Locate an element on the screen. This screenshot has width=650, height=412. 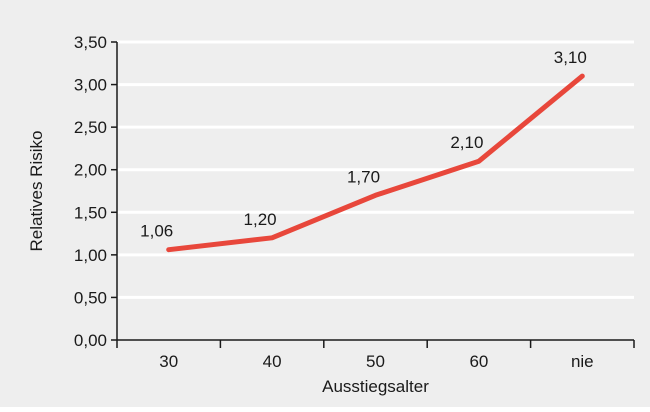
y-tick-label: 2,00 is located at coordinates (90, 170).